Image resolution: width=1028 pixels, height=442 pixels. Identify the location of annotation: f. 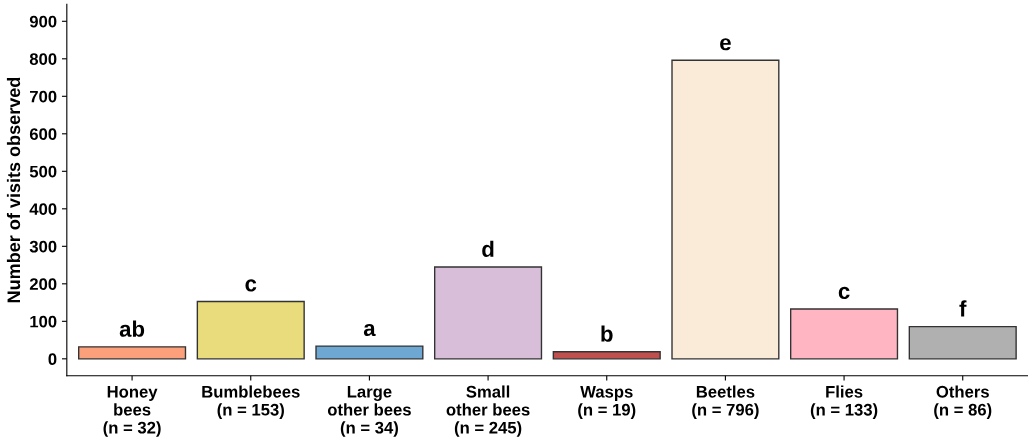
(963, 308).